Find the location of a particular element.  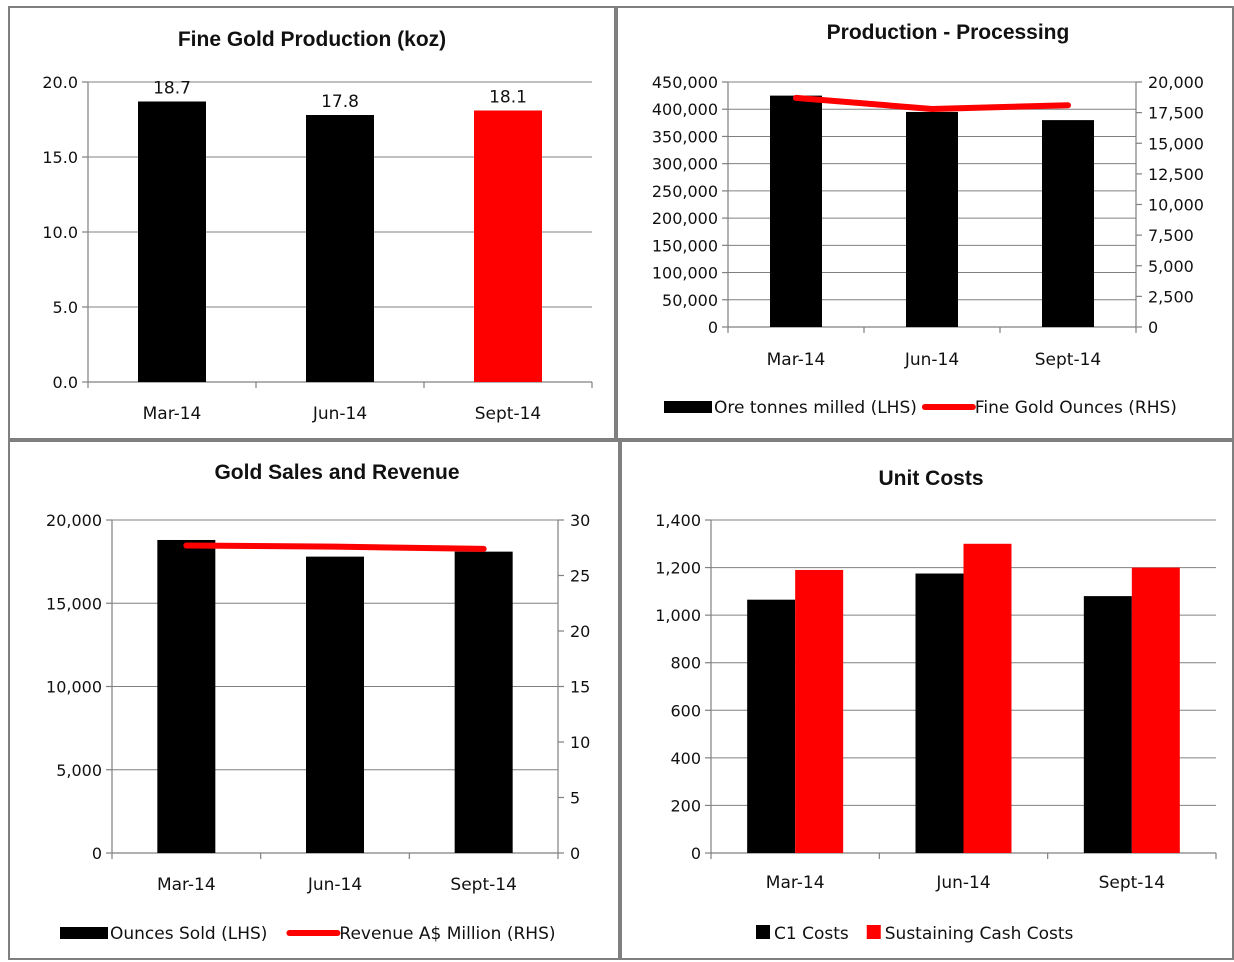

data-label: 17.8 is located at coordinates (340, 102).